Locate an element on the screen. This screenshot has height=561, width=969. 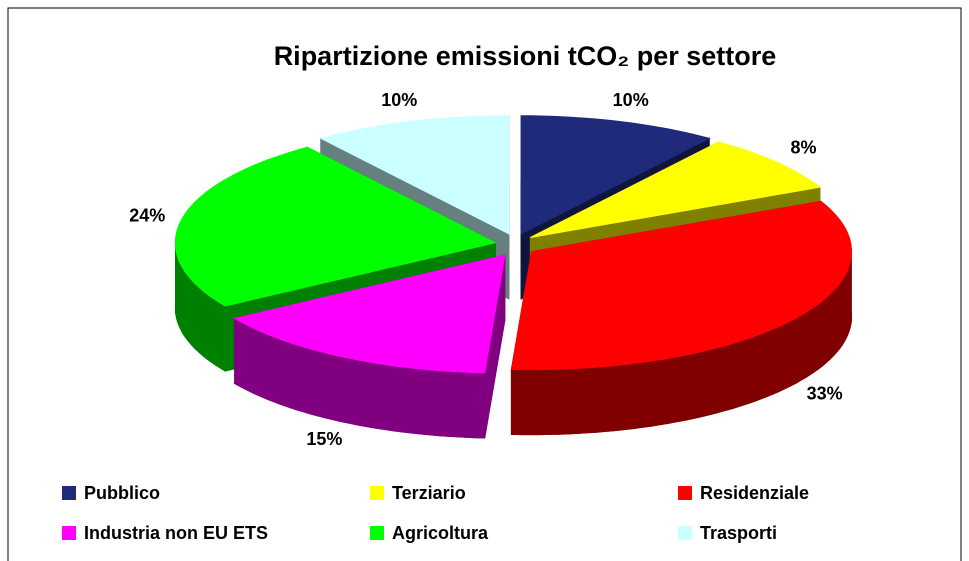
data-label: 15% is located at coordinates (324, 439).